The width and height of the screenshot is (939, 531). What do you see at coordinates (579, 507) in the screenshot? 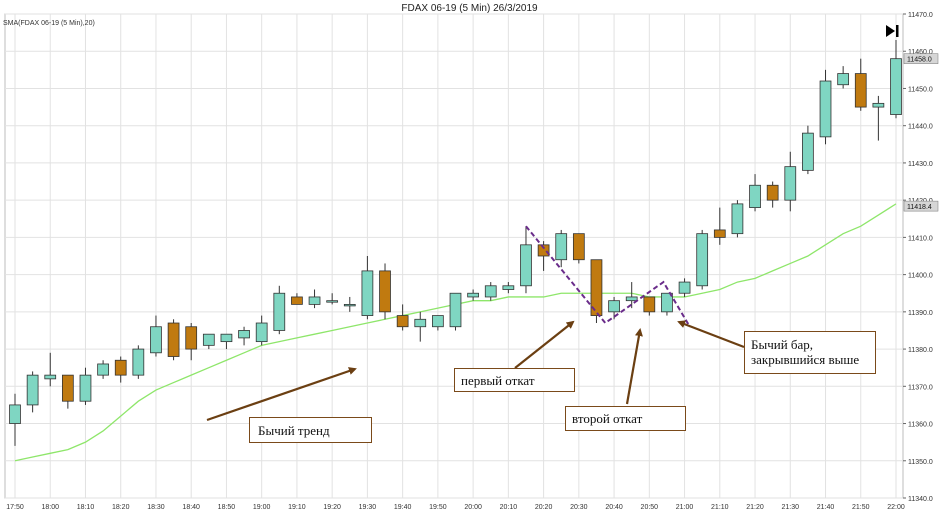
I see `x-tick-label: 20:30` at bounding box center [579, 507].